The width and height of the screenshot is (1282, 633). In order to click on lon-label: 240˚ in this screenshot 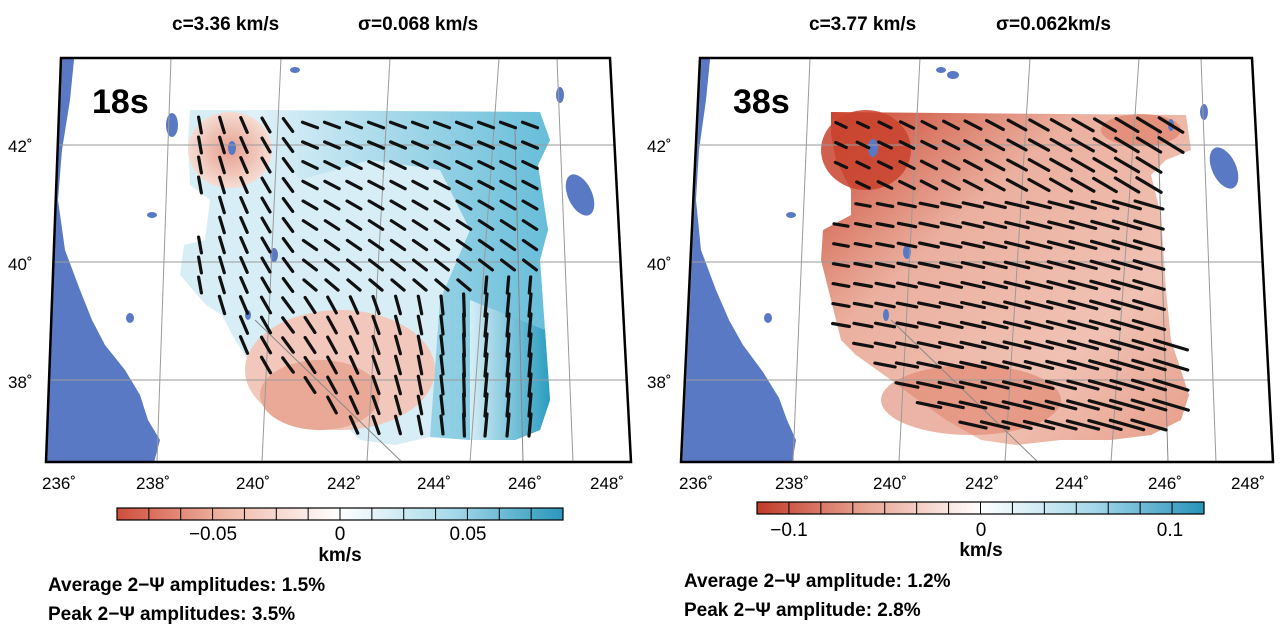, I will do `click(253, 483)`.